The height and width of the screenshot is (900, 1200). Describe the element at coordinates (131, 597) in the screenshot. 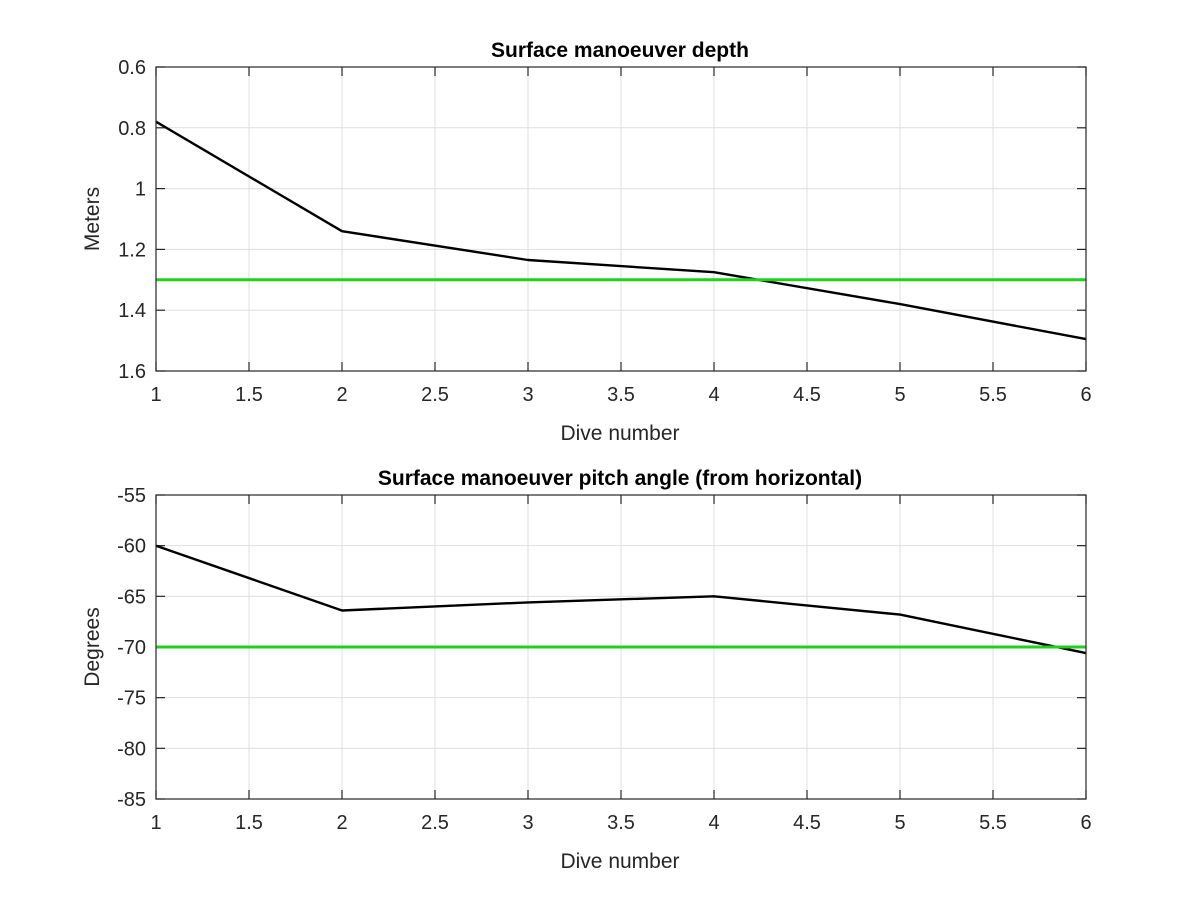

I see `pitch-chart-ytick-label: -65` at that location.